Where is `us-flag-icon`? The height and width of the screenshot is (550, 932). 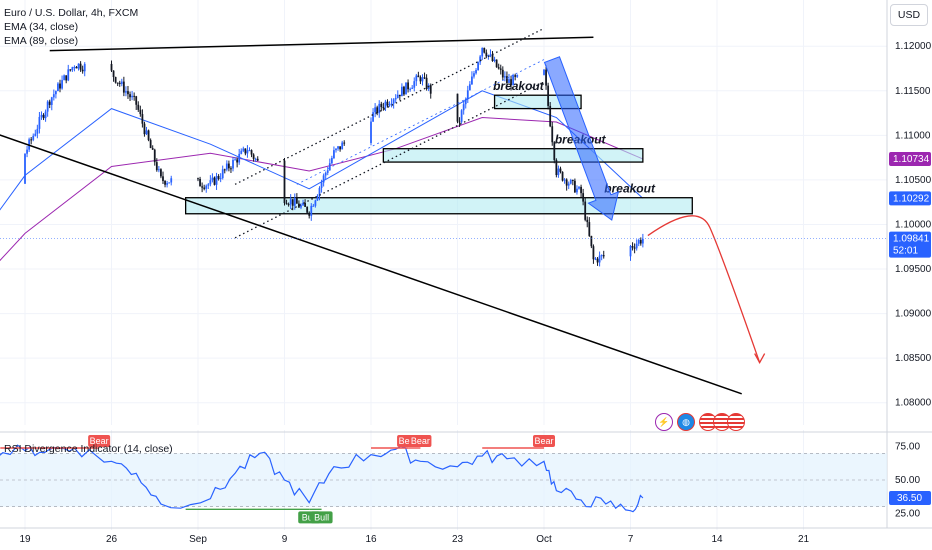
us-flag-icon is located at coordinates (736, 422).